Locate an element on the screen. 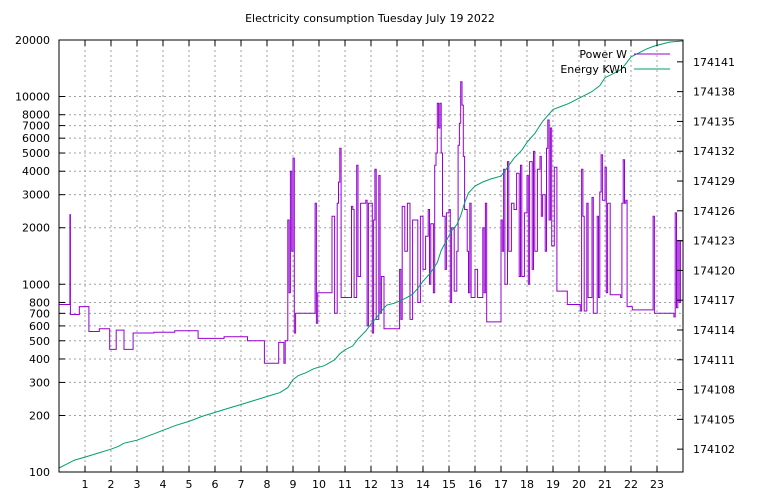  x-tick-label: 2 is located at coordinates (111, 484).